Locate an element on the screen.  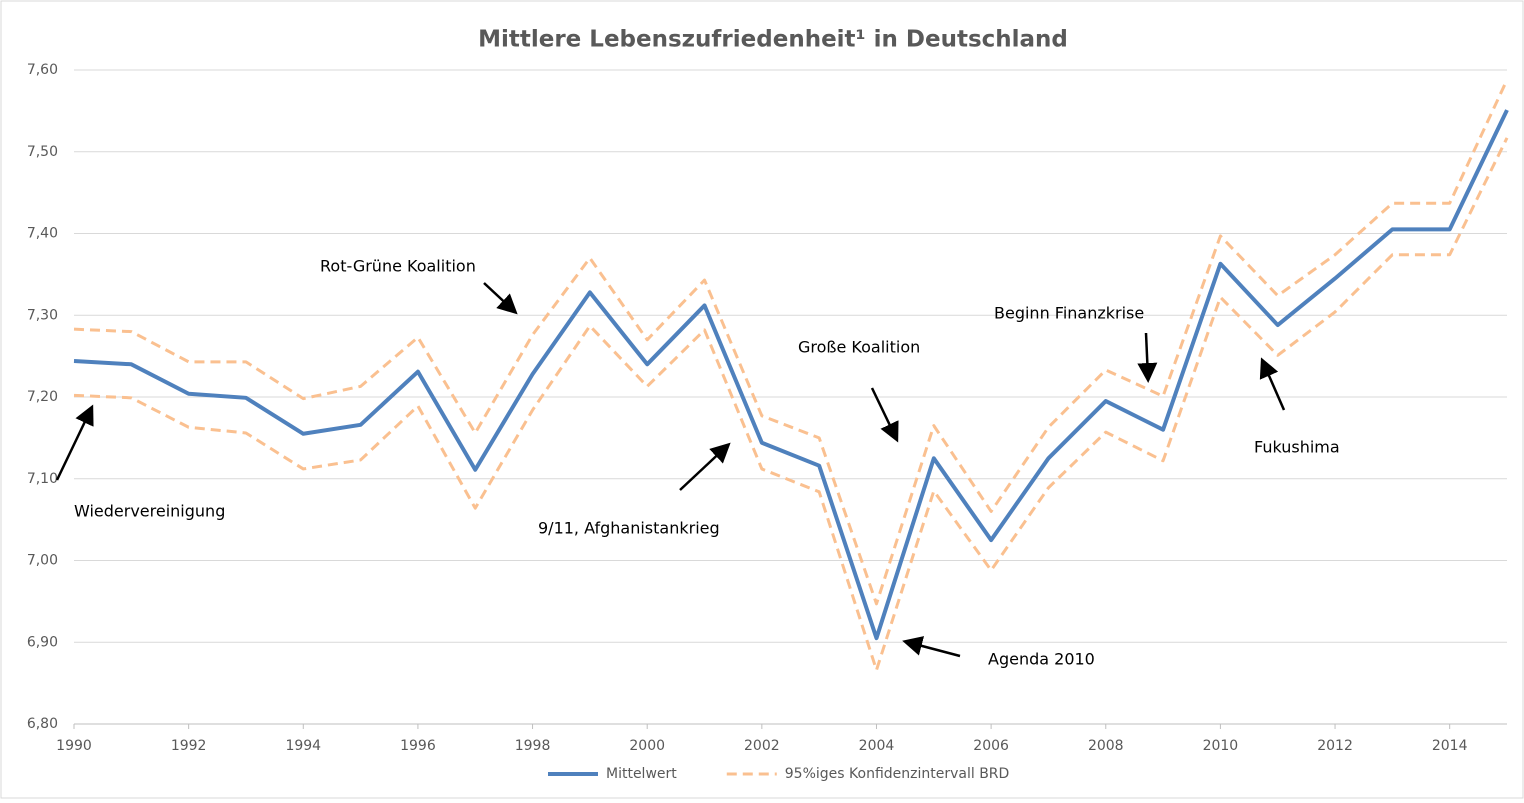
annotation: Beginn Finanzkrise is located at coordinates (1069, 313).